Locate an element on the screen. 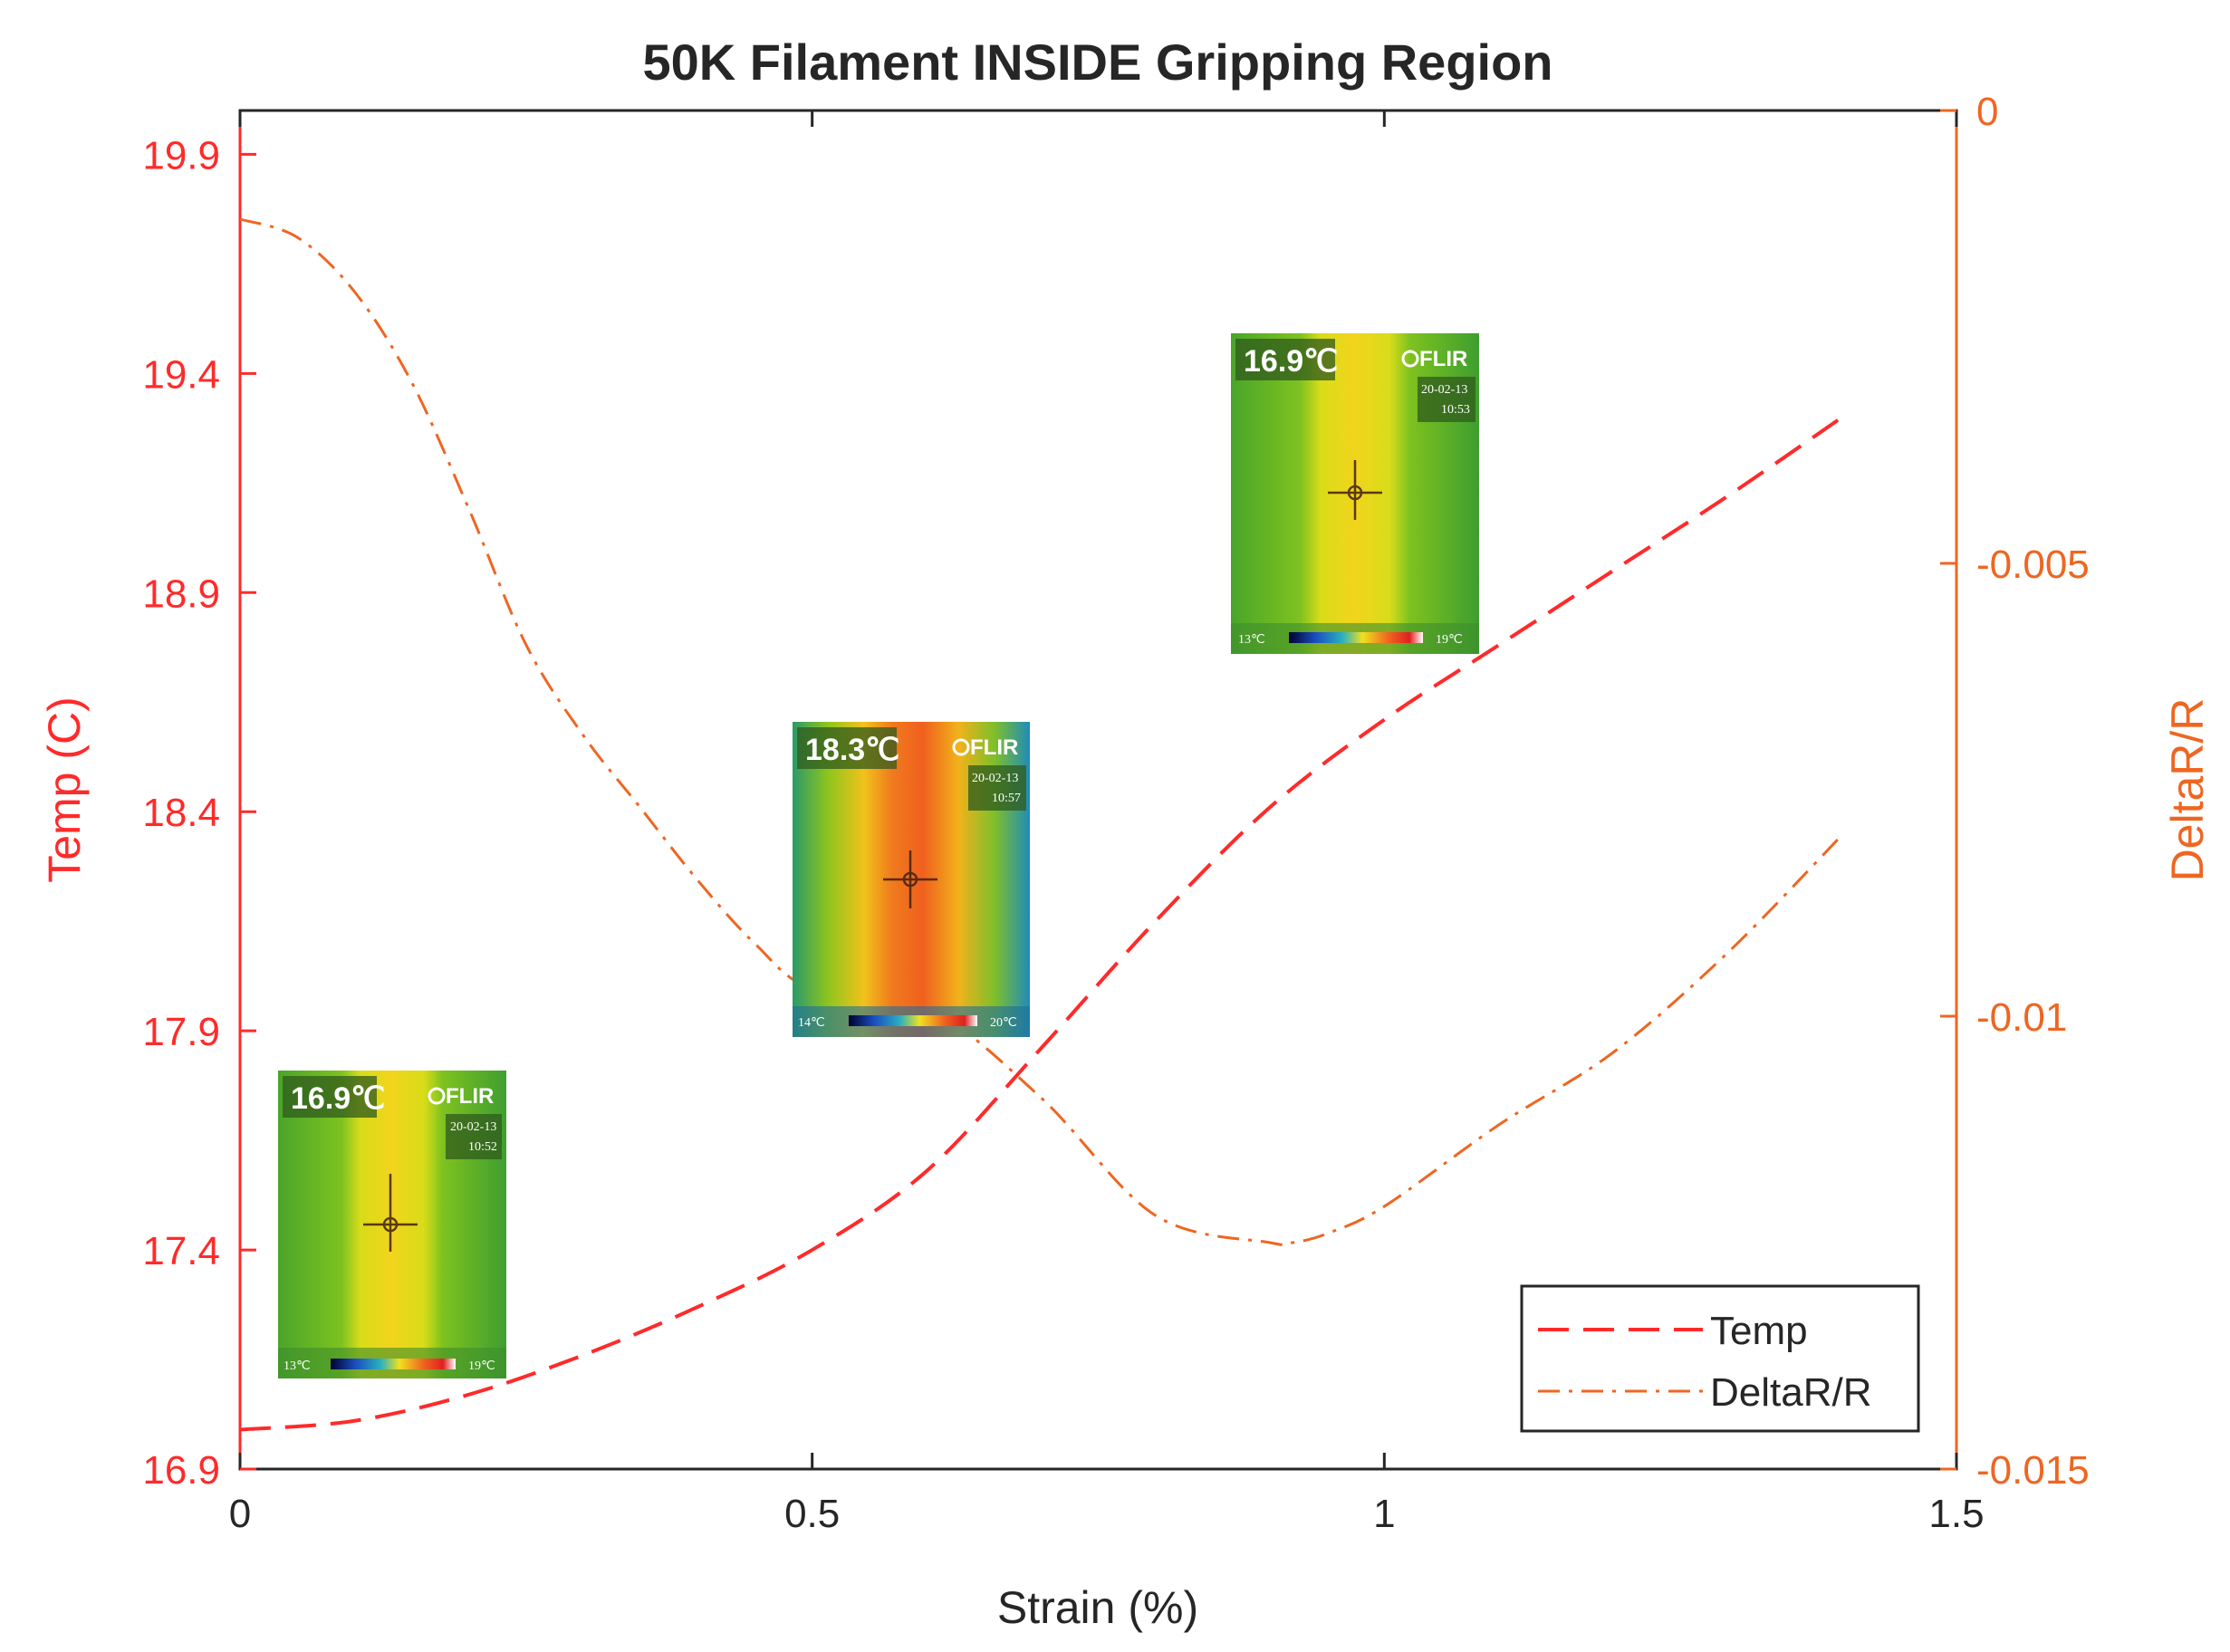  thermal-scale-min: 14℃ is located at coordinates (811, 1023).